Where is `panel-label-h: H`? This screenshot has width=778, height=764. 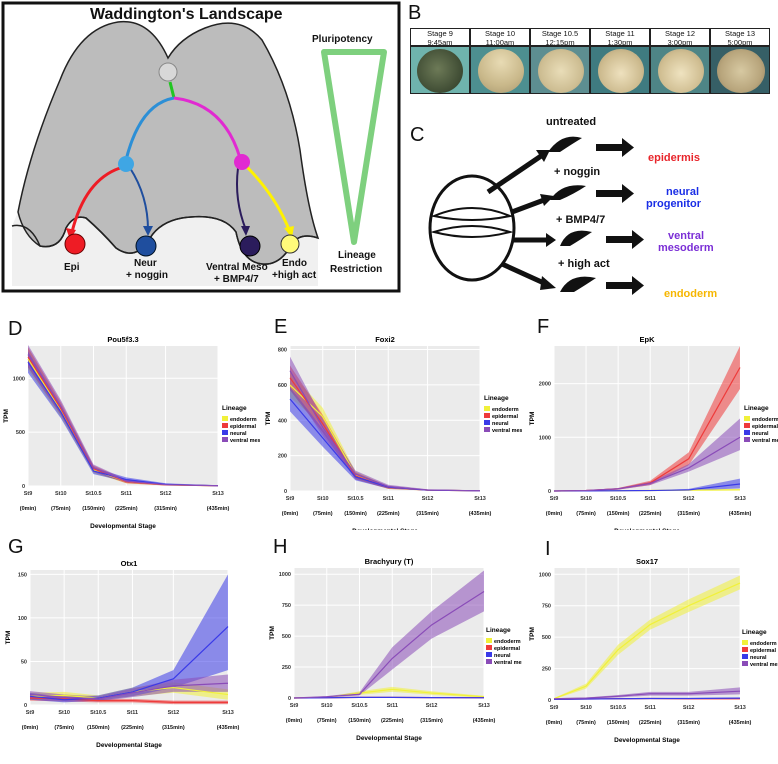
panel-label-h: H is located at coordinates (280, 547).